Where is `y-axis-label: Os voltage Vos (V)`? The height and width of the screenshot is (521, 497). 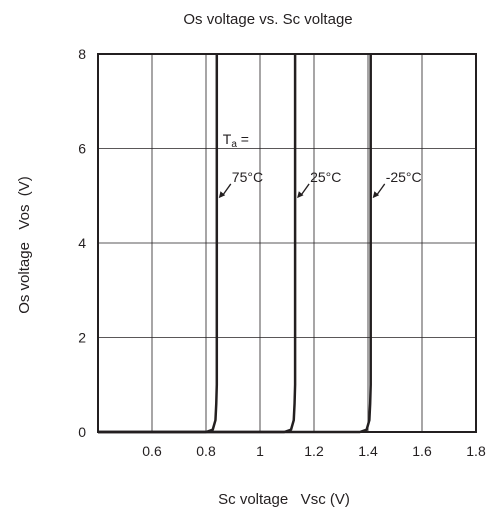
y-axis-label: Os voltage Vos (V) is located at coordinates (24, 245).